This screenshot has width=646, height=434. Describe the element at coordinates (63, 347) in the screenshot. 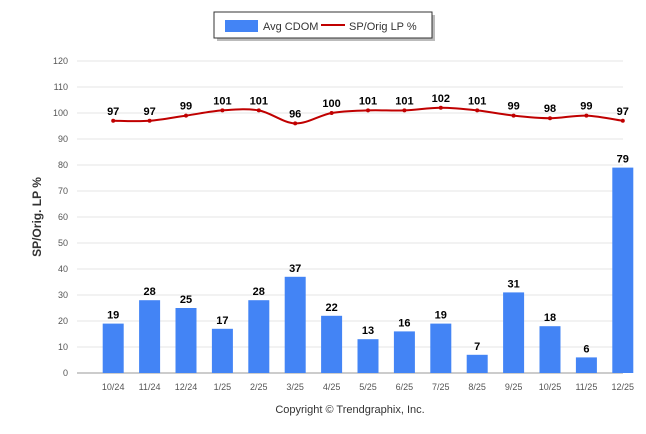

I see `y-tick-label: 10` at that location.